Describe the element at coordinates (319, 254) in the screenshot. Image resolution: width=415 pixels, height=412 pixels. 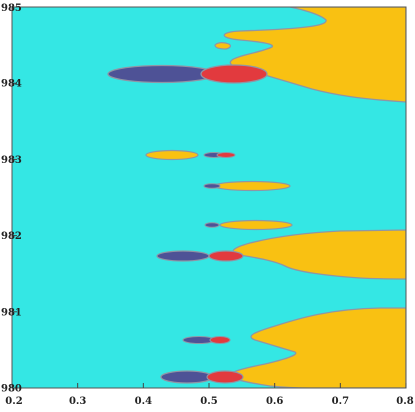
I see `region-orange-mid` at that location.